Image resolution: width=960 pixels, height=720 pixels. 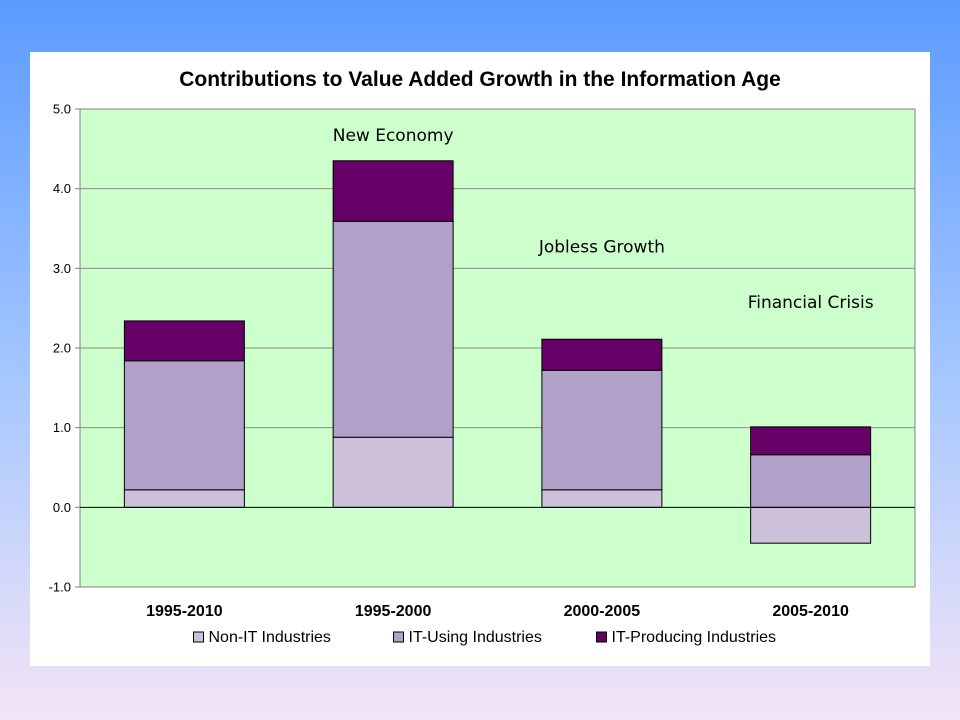 I want to click on annotation-label: Financial Crisis, so click(x=811, y=303).